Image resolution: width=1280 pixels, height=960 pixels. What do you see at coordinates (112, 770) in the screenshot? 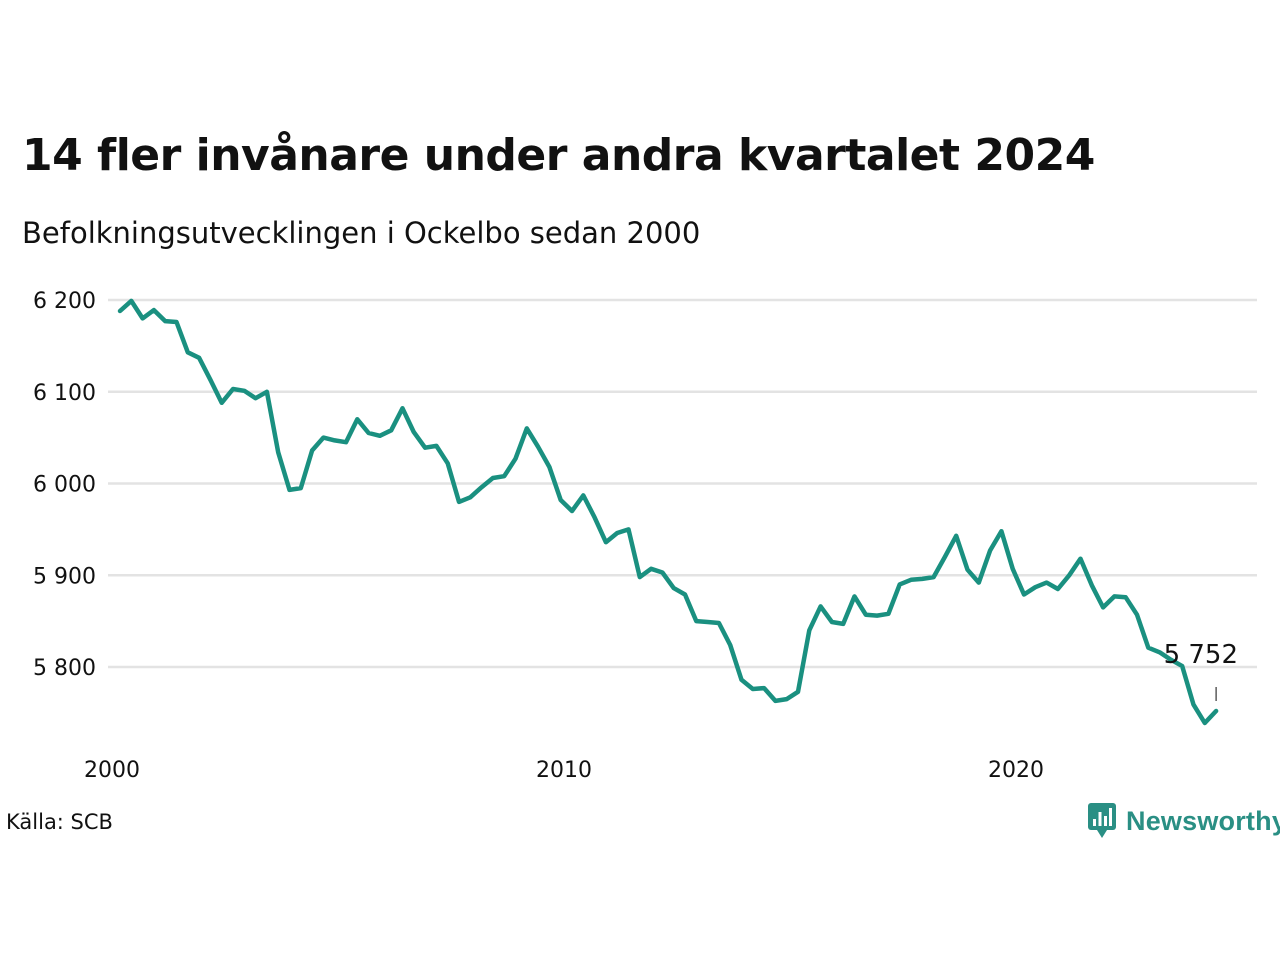
I see `x-tick-label: 2000` at bounding box center [112, 770].